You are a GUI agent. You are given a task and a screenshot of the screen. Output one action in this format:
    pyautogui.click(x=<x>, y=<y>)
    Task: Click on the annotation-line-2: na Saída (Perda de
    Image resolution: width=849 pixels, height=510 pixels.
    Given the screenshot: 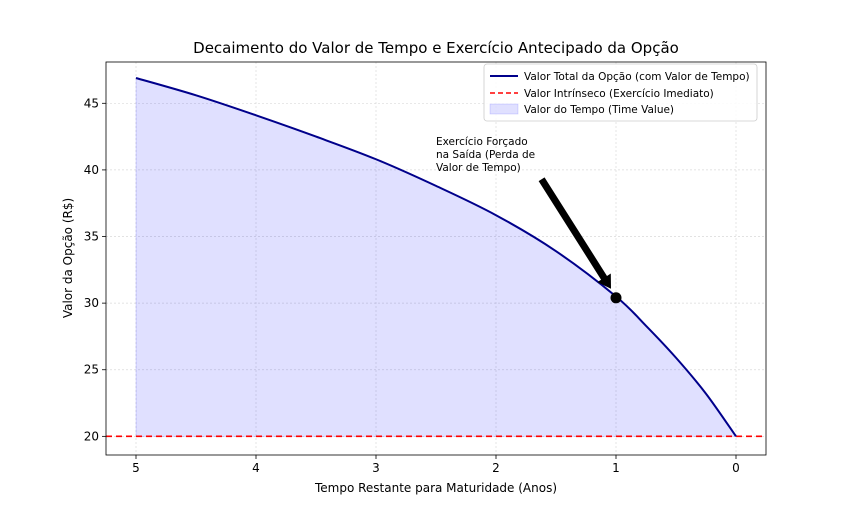 What is the action you would take?
    pyautogui.click(x=485, y=155)
    